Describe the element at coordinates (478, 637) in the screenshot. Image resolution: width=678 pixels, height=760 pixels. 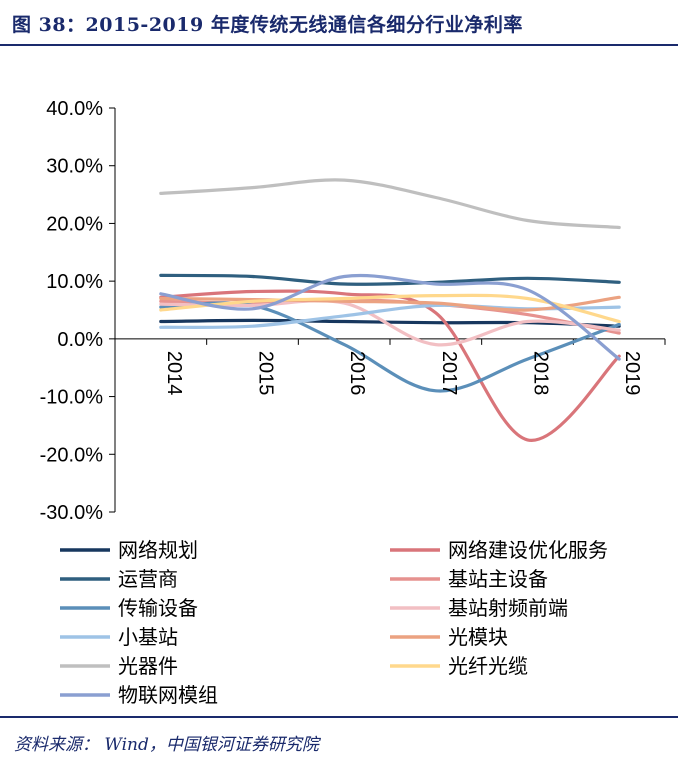
I see `legend-label: 光模块` at that location.